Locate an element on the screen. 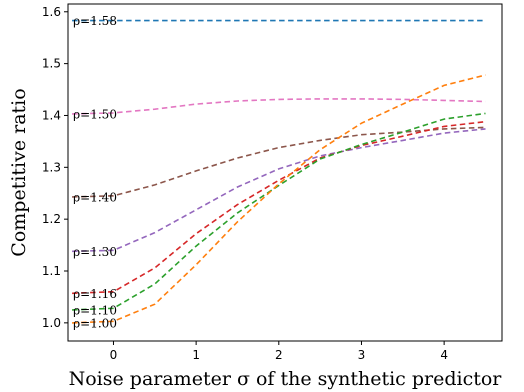  x-tick-label: 4 is located at coordinates (444, 355).